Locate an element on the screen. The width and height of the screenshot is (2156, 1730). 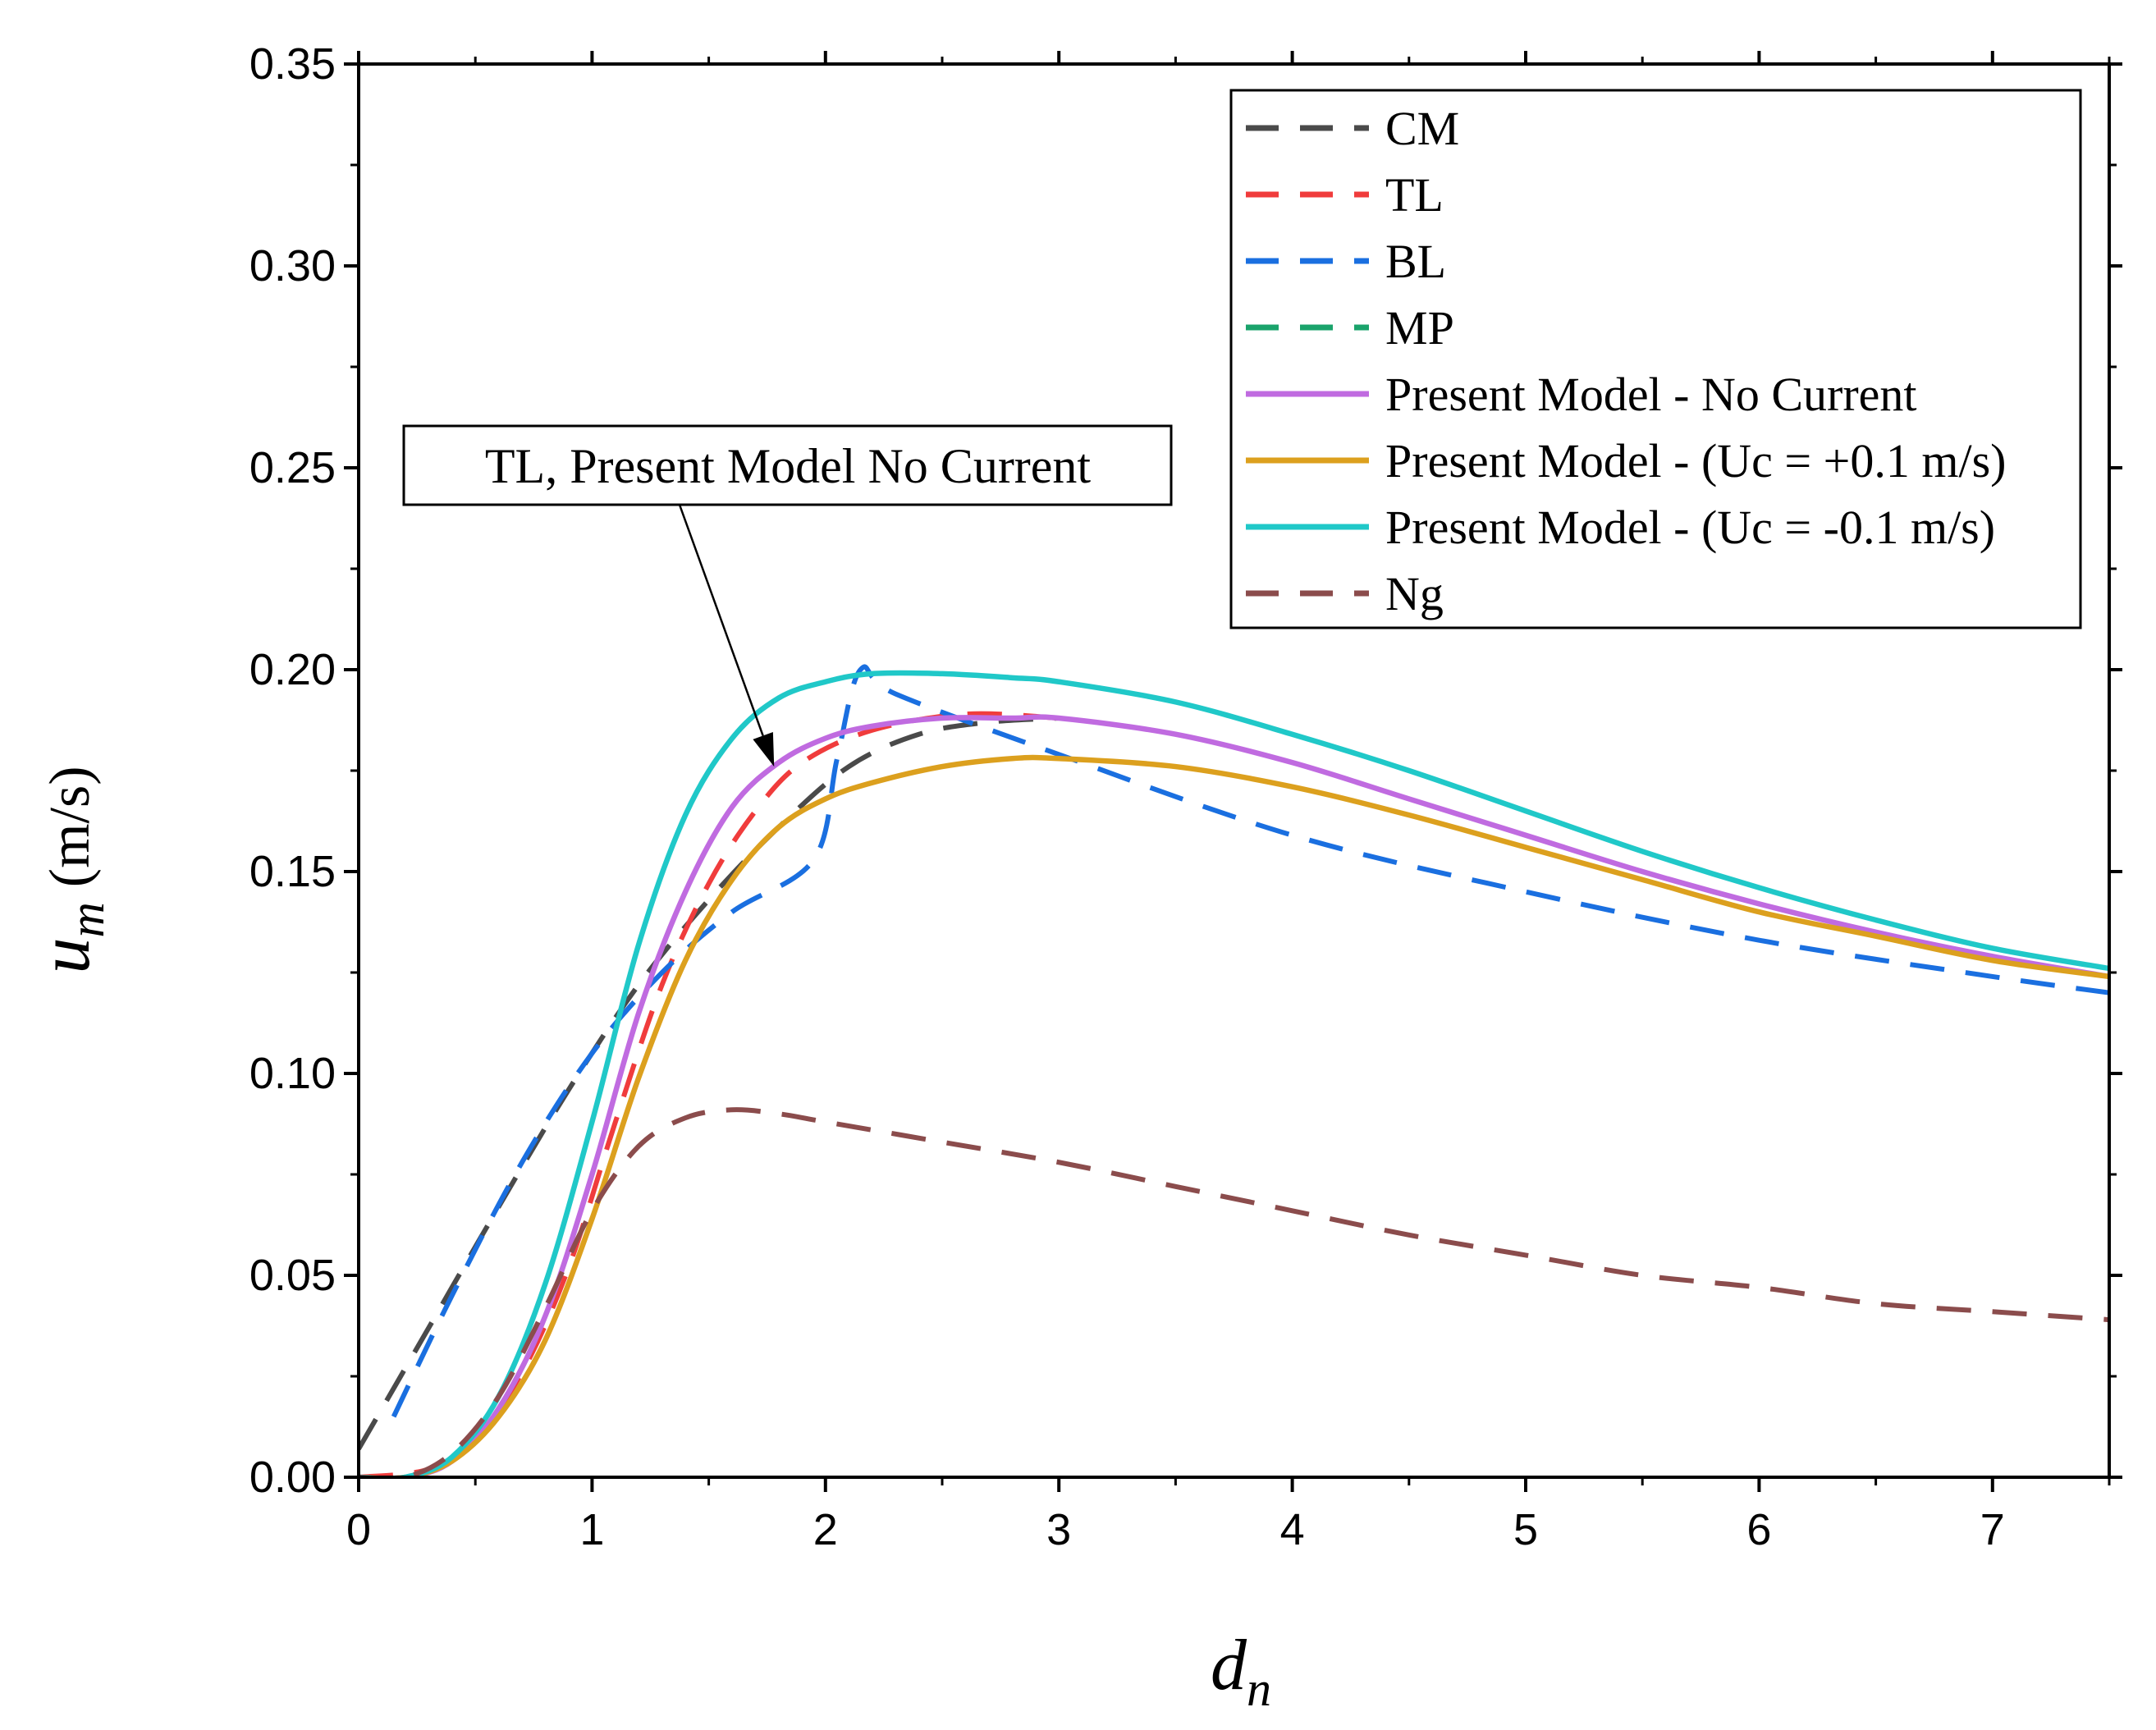
x-tick-label: 0 is located at coordinates (358, 1529).